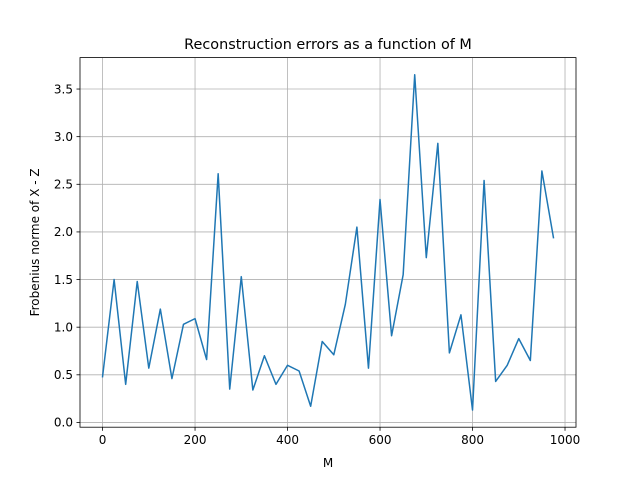  Describe the element at coordinates (63, 232) in the screenshot. I see `y-tick-label: 2.0` at that location.